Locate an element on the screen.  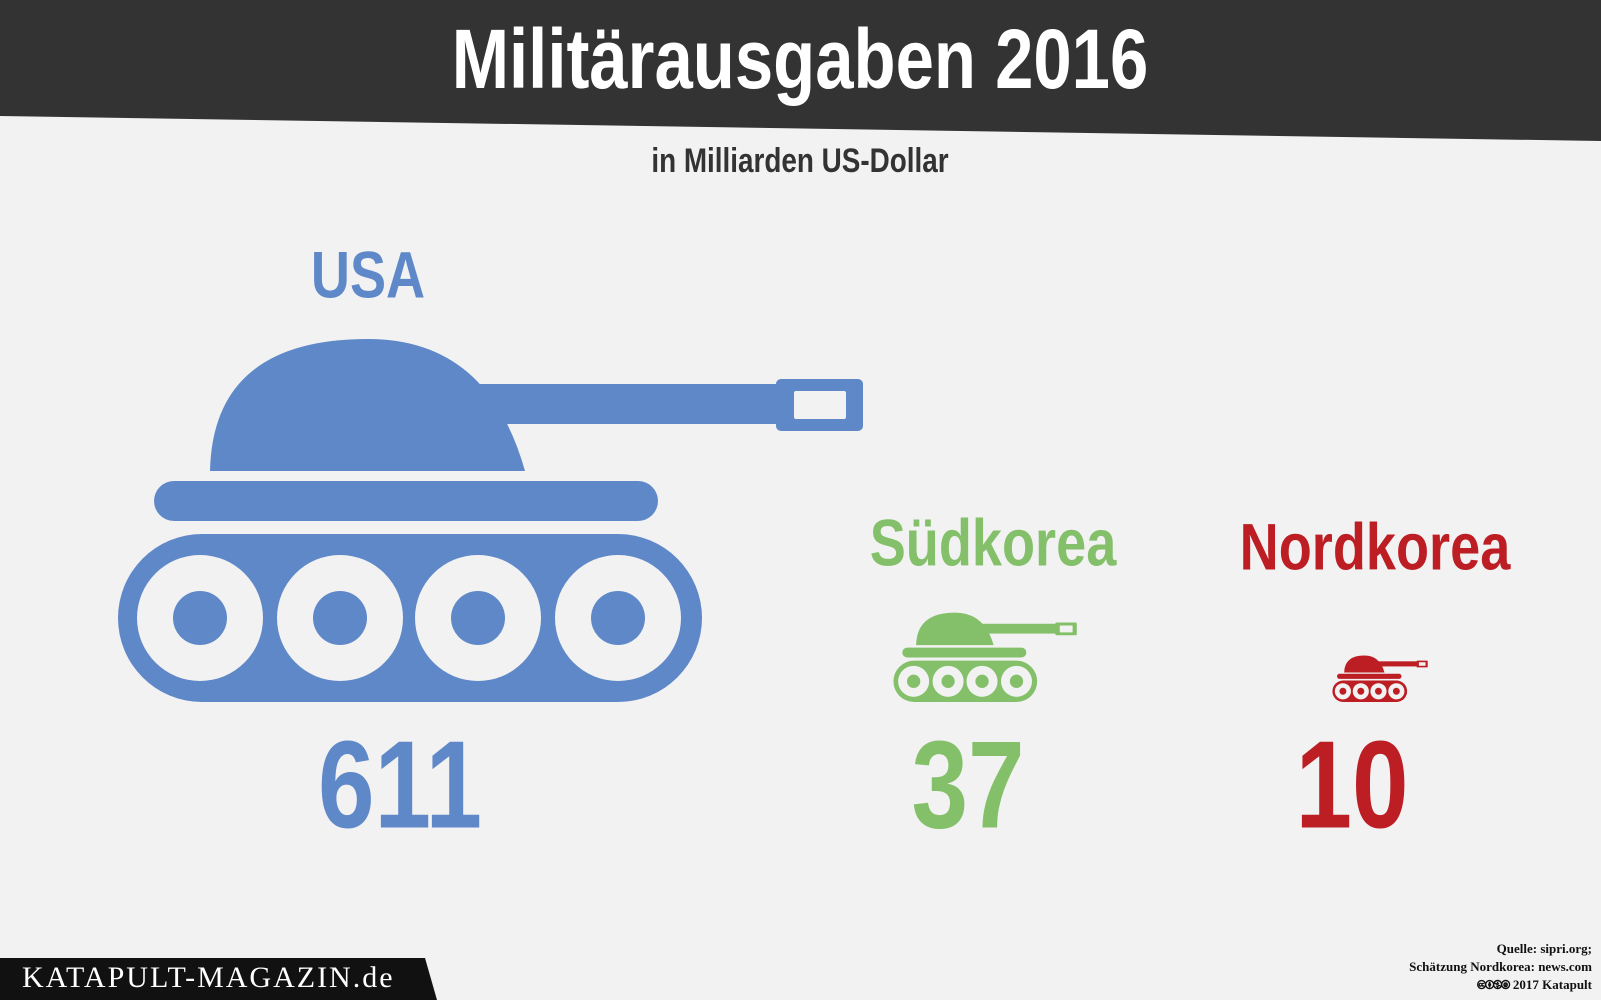
category-label: Südkorea is located at coordinates (993, 542).